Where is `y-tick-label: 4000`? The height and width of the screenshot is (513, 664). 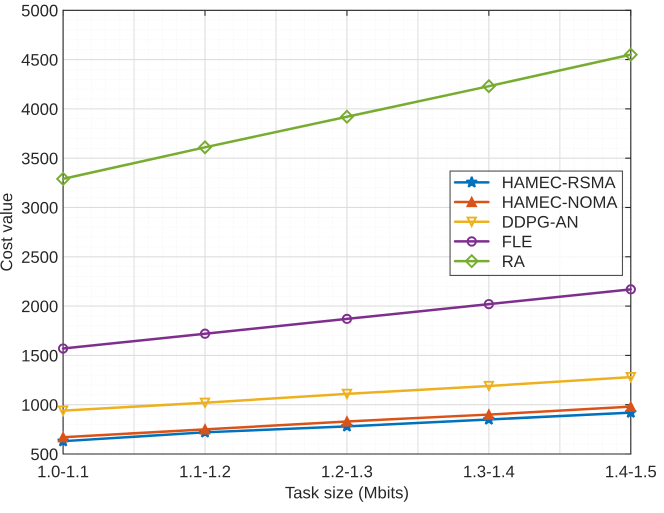 y-tick-label: 4000 is located at coordinates (40, 109).